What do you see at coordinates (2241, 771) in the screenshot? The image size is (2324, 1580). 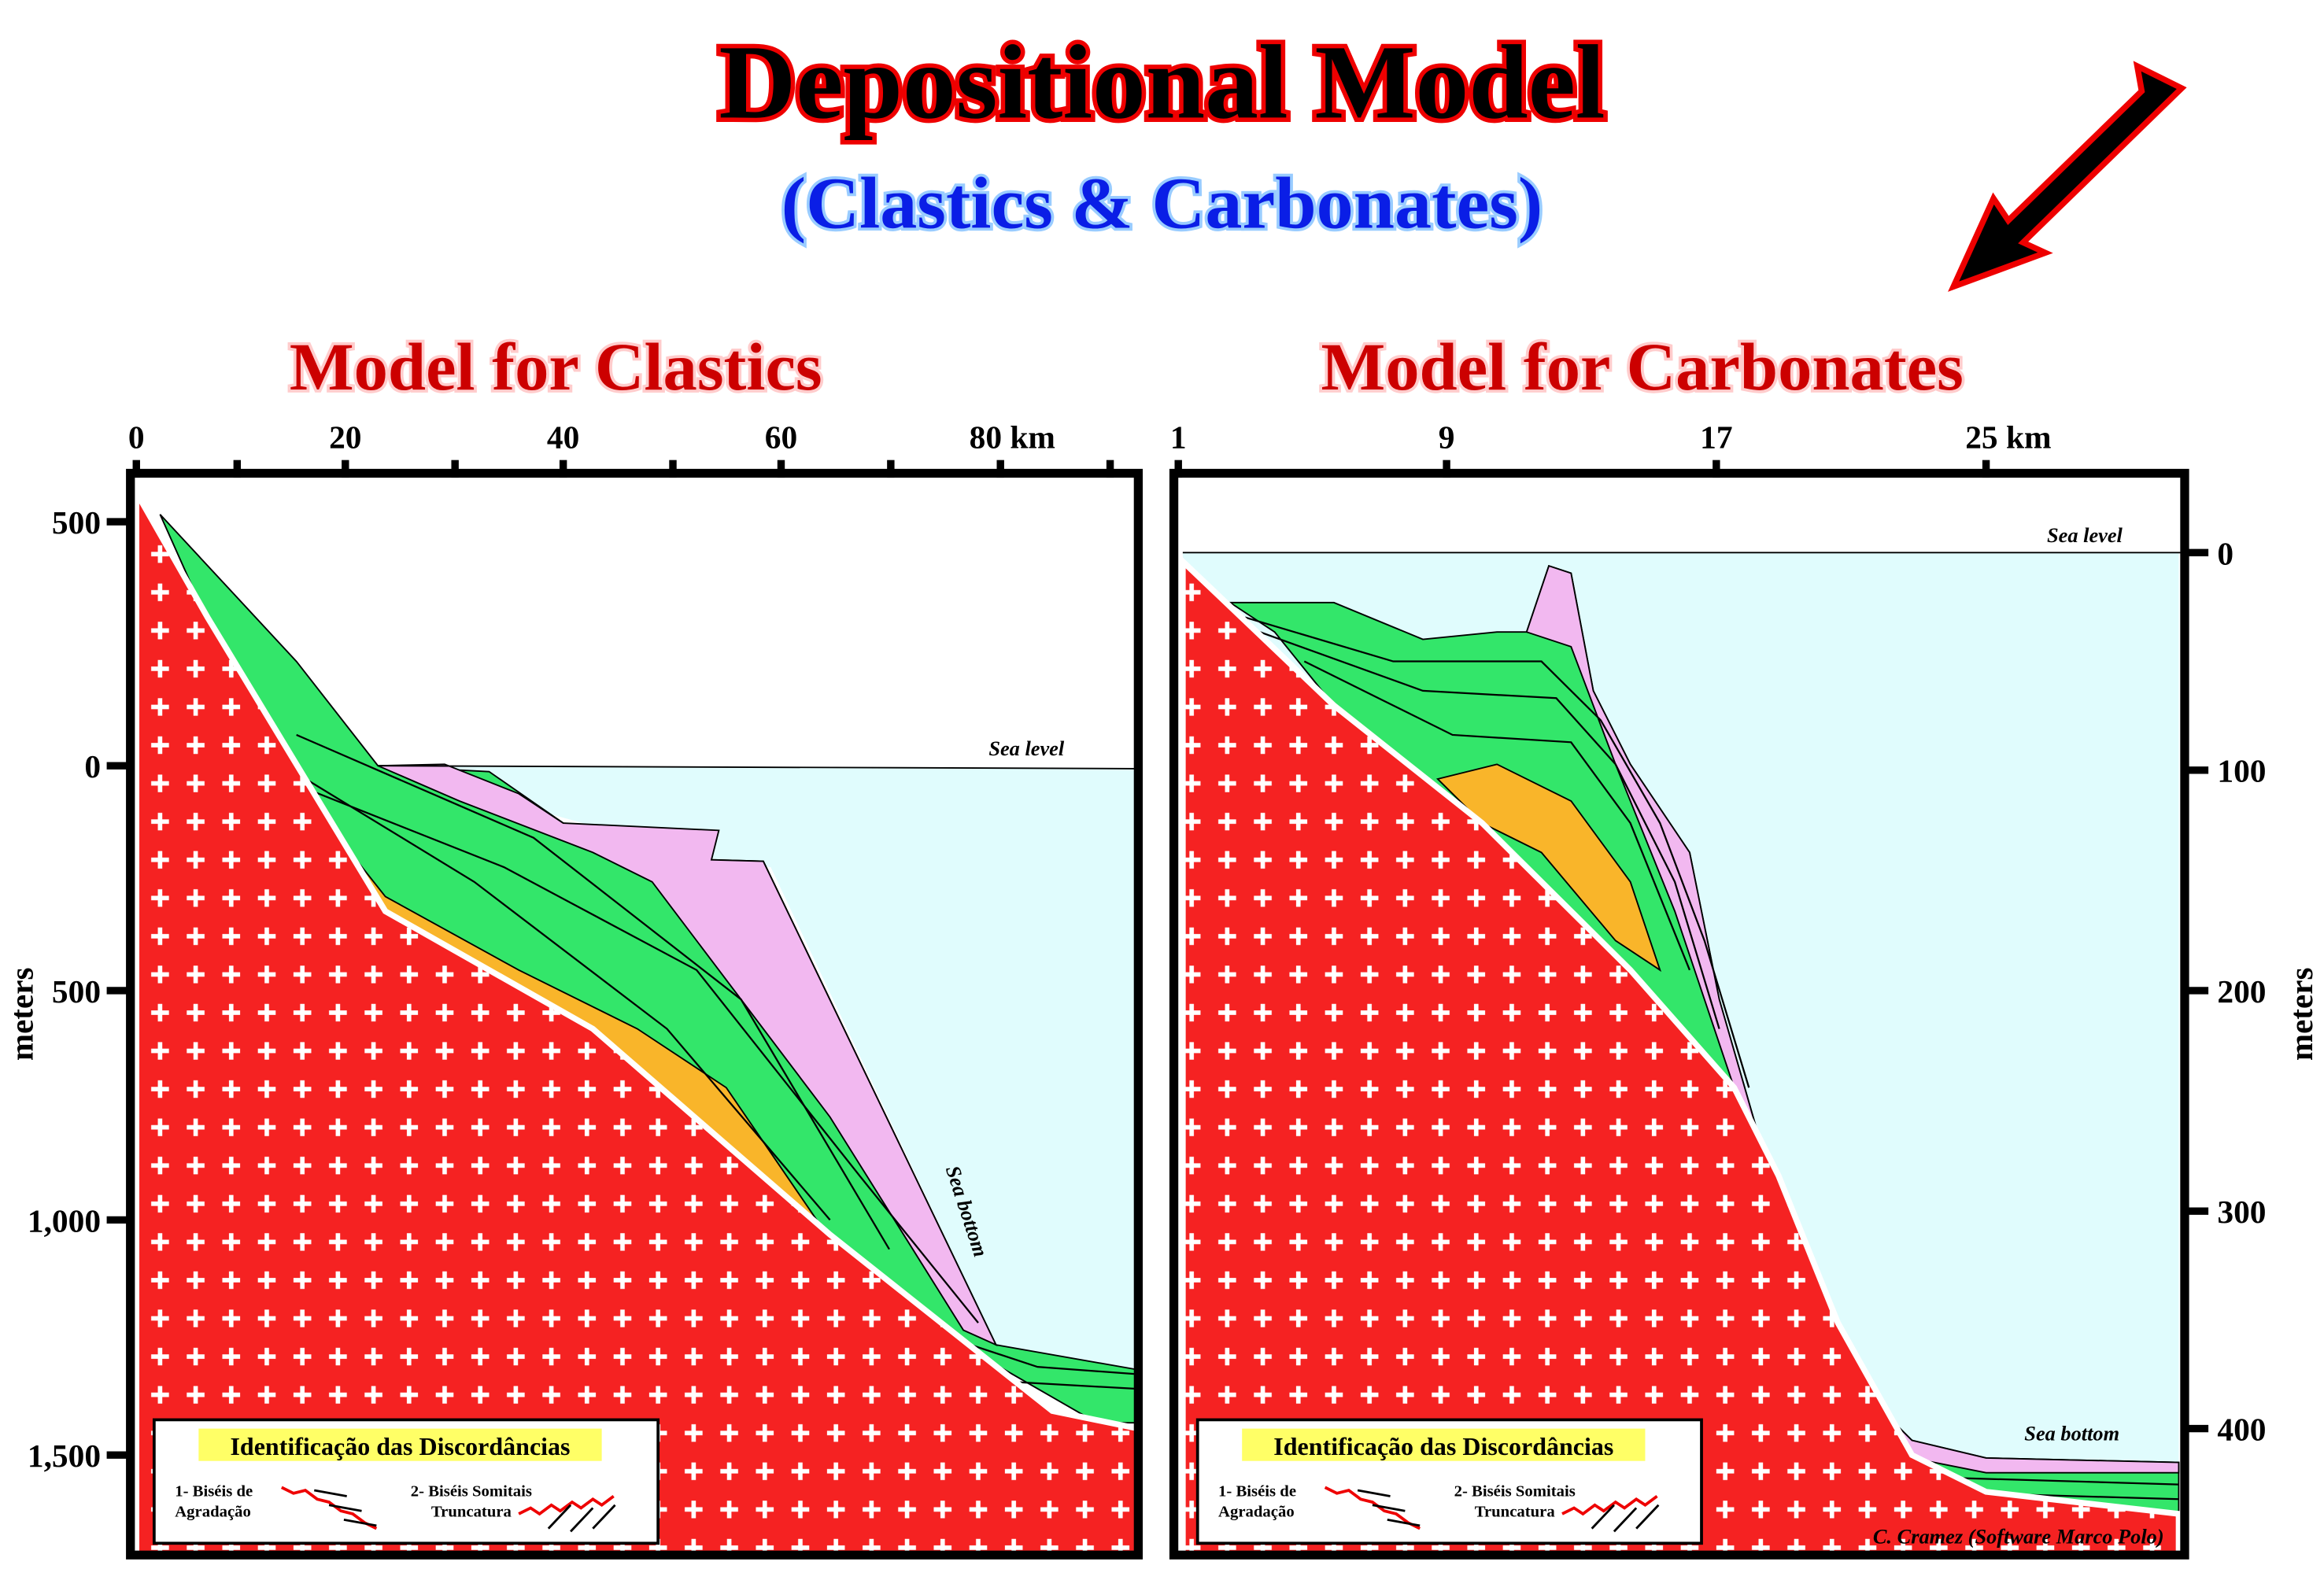 I see `y-tick-label: 100` at bounding box center [2241, 771].